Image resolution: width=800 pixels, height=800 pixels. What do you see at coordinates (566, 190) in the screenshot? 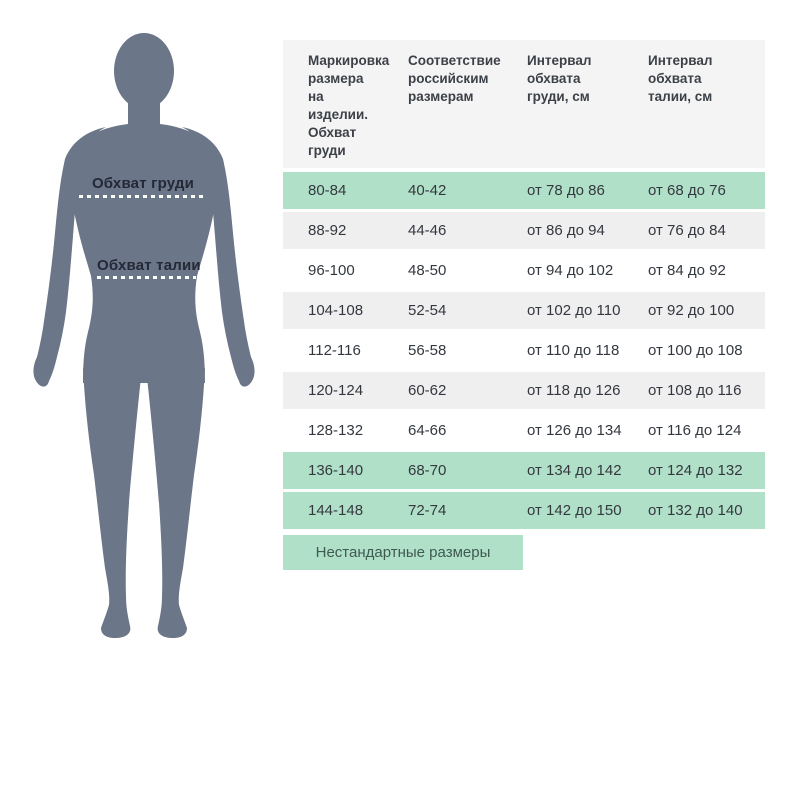
I see `table-cell-chest-interval: от 78 до 86` at bounding box center [566, 190].